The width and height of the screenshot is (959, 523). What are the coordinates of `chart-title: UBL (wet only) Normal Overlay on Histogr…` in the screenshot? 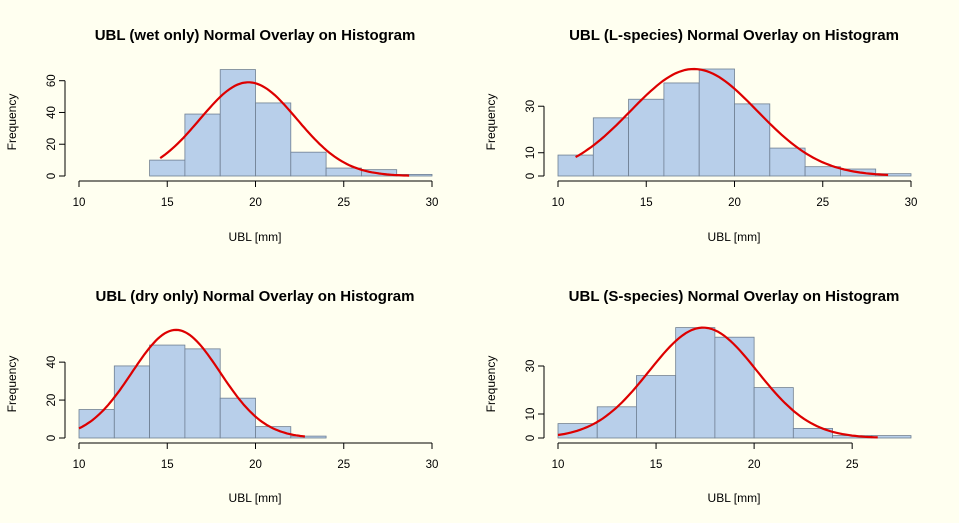 It's located at (255, 35).